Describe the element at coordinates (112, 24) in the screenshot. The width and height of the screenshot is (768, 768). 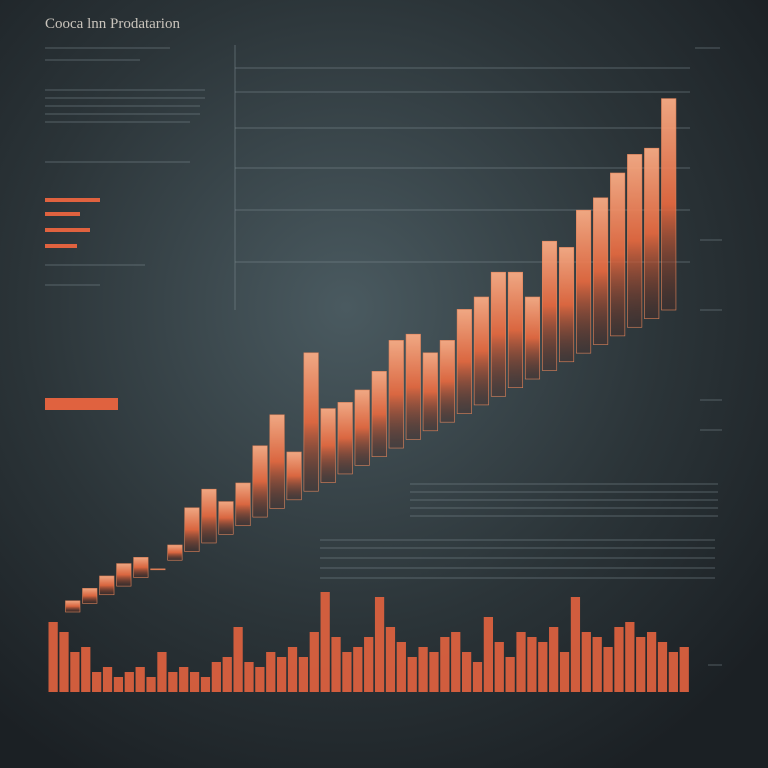
I see `chart-title: Cooca lnn Prodatarion` at that location.